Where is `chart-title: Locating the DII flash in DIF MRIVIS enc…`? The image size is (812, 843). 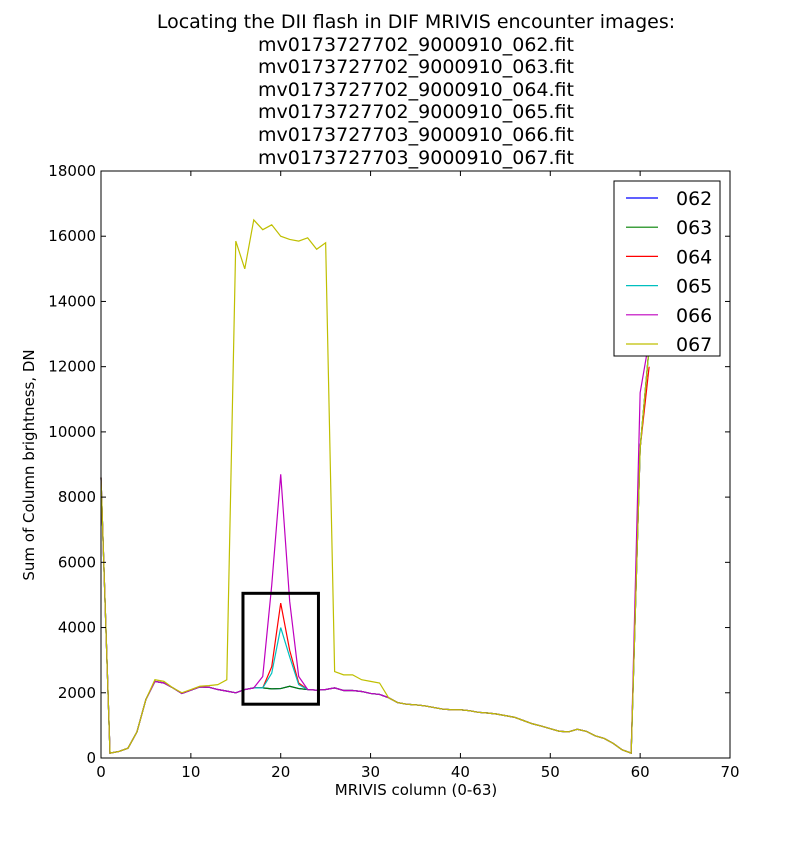
chart-title: Locating the DII flash in DIF MRIVIS enc… is located at coordinates (416, 90).